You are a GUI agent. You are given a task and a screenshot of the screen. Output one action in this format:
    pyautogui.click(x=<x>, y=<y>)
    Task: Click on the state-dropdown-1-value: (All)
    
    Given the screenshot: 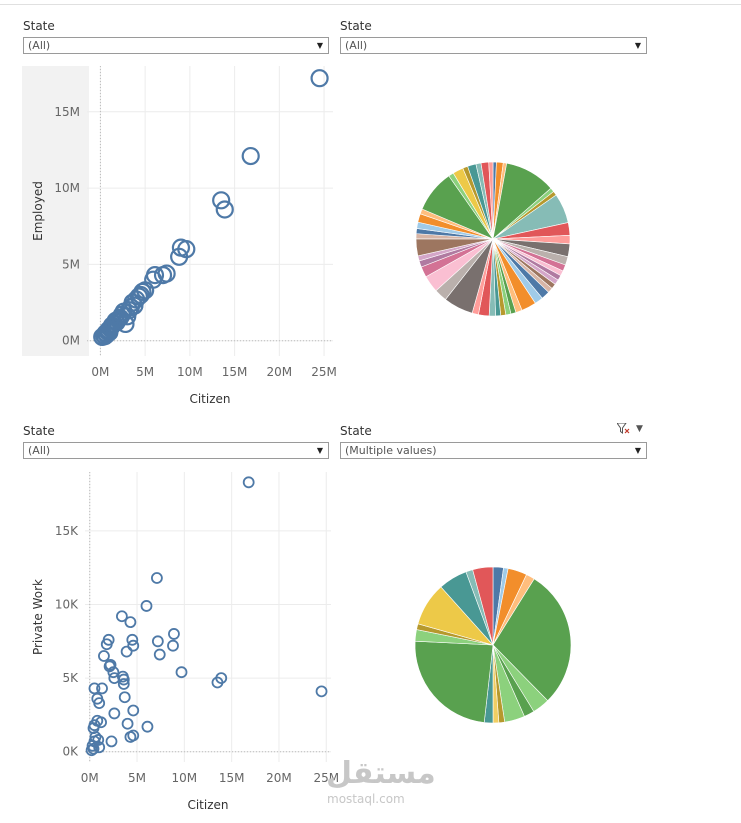 What is the action you would take?
    pyautogui.click(x=39, y=45)
    